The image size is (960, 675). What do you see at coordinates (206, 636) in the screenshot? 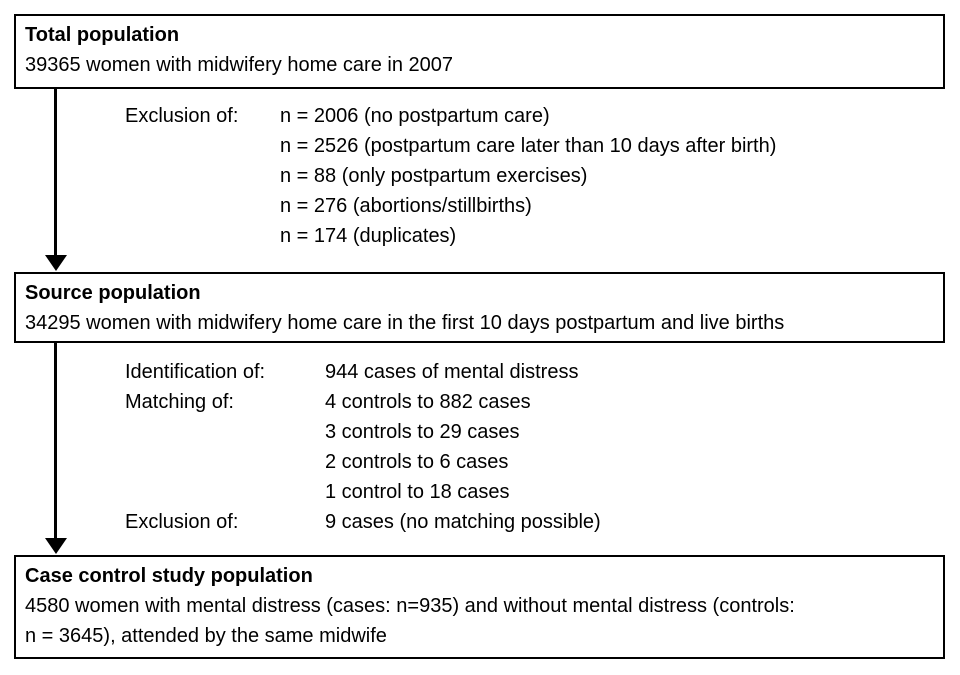
I see `box-body-line: n = 3645), attended by the same midwife` at bounding box center [206, 636].